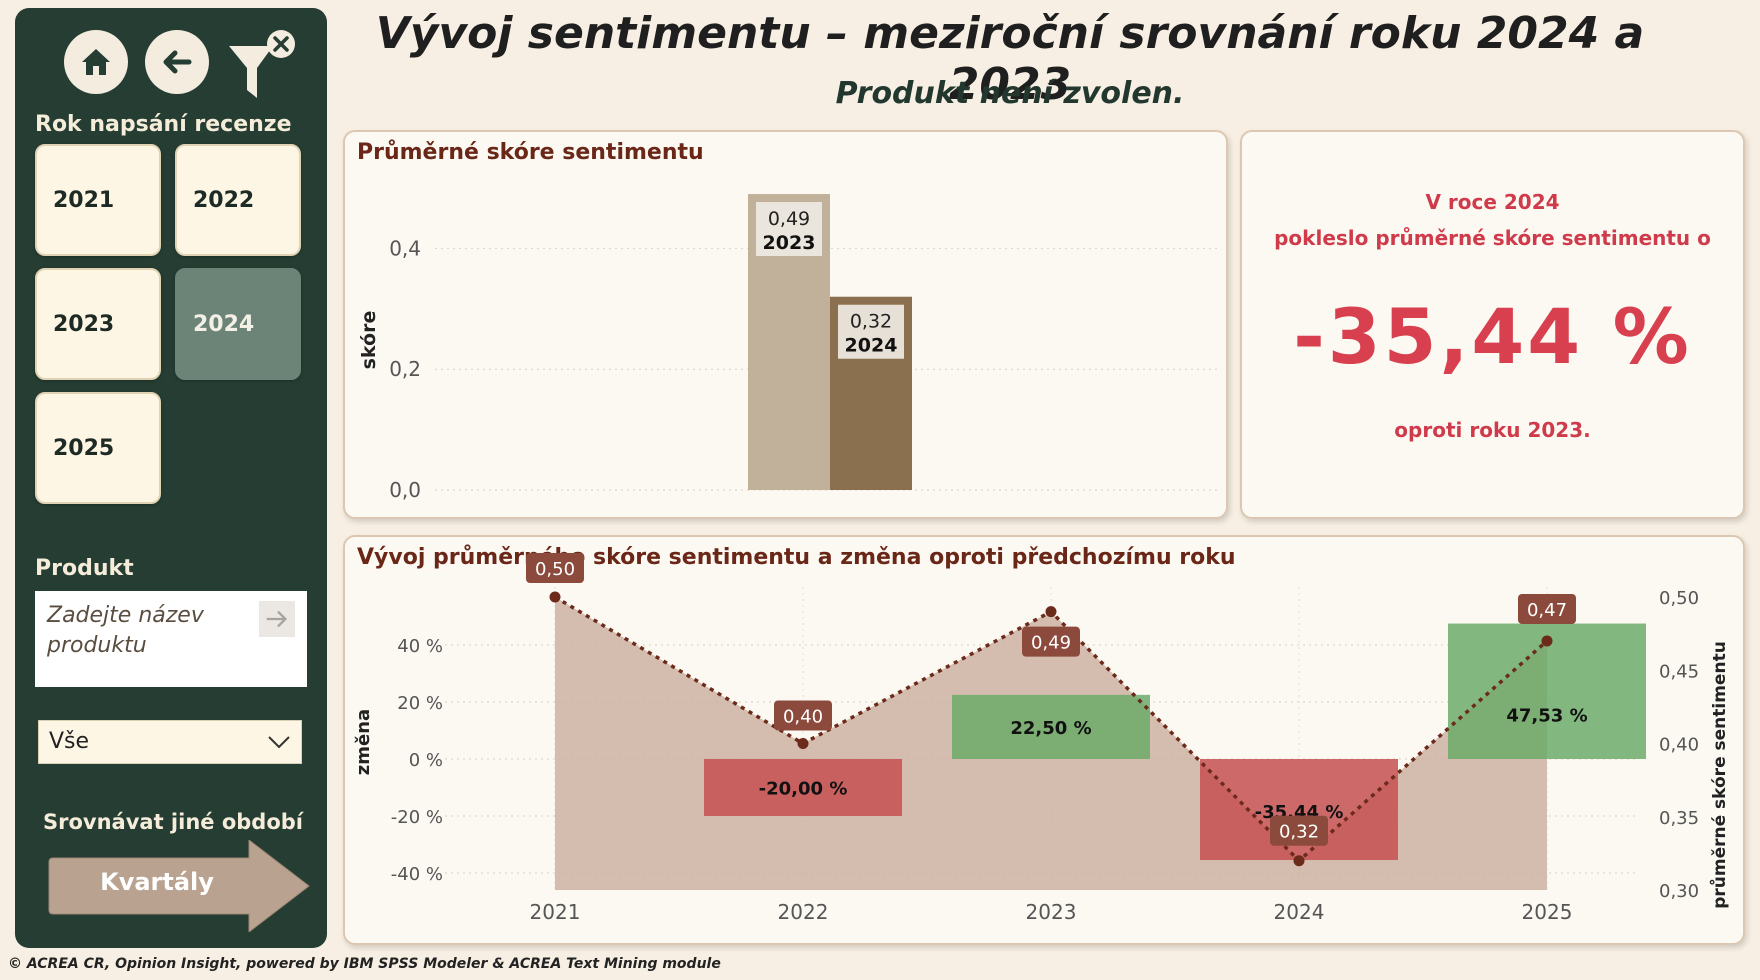 This screenshot has width=1760, height=980. What do you see at coordinates (1492, 336) in the screenshot?
I see `kpi-value: -35,44 %` at bounding box center [1492, 336].